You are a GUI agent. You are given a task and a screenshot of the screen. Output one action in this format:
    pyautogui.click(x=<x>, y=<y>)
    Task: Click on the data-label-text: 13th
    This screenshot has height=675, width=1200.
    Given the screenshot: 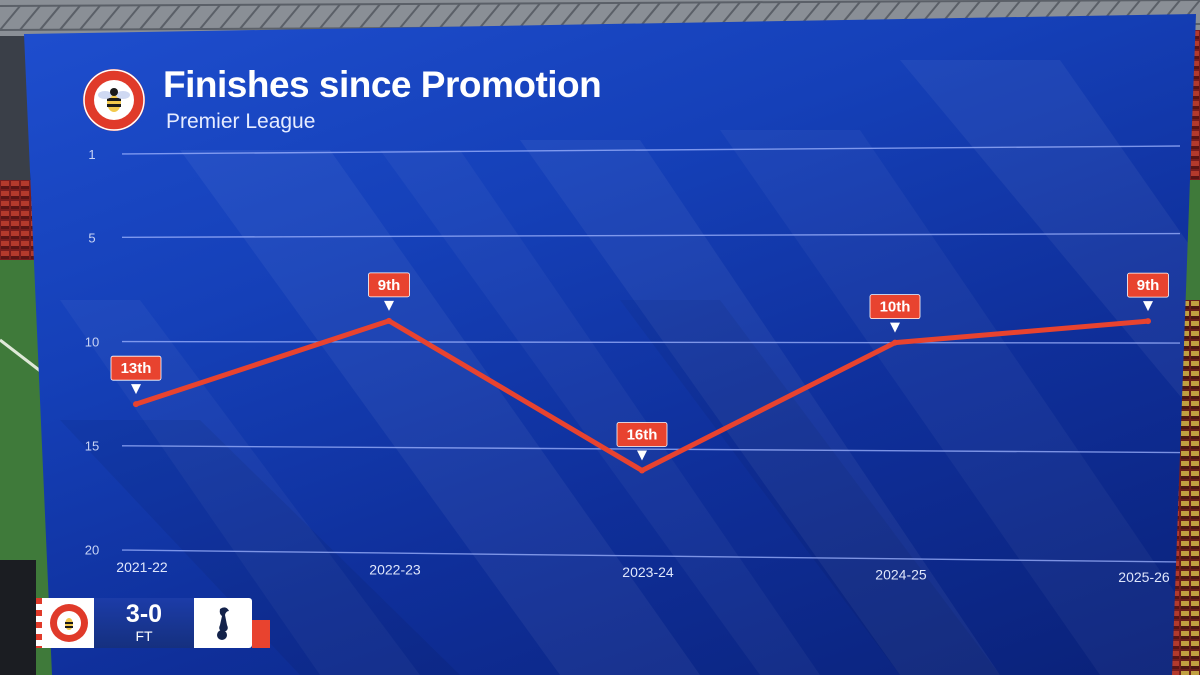 What is the action you would take?
    pyautogui.click(x=136, y=368)
    